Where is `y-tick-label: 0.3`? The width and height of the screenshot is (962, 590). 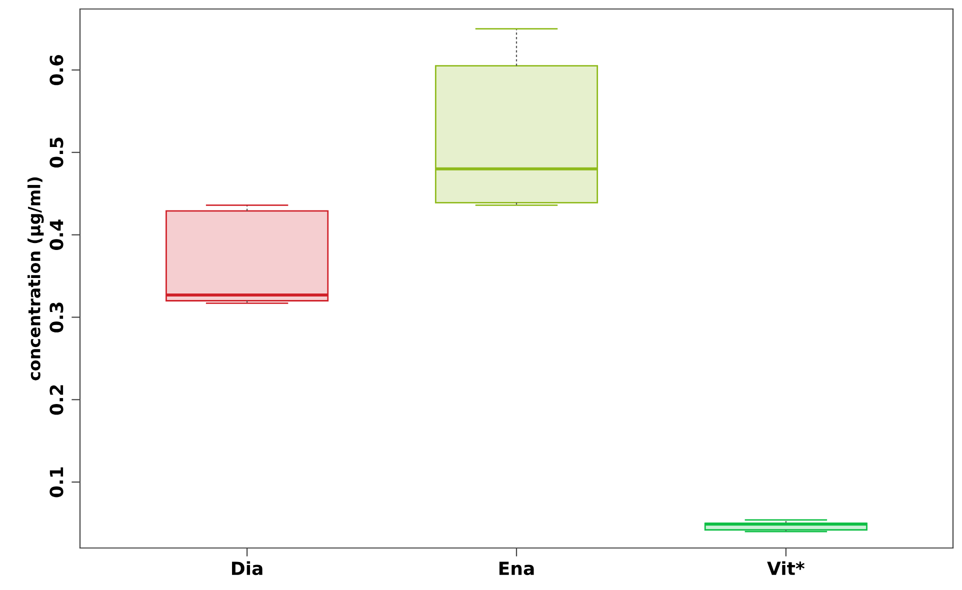
y-tick-label: 0.3 is located at coordinates (57, 317).